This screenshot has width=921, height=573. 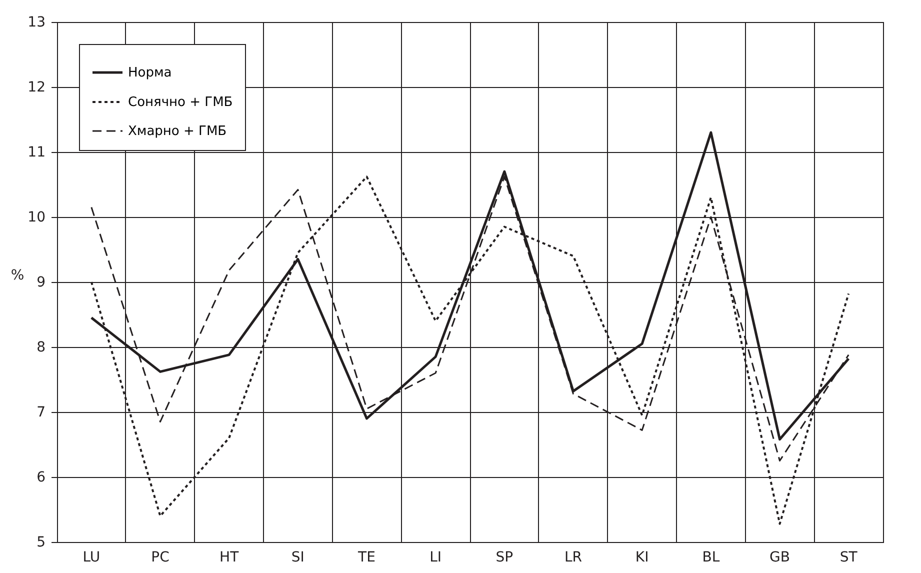 I want to click on x-tick-label: KI, so click(x=642, y=558).